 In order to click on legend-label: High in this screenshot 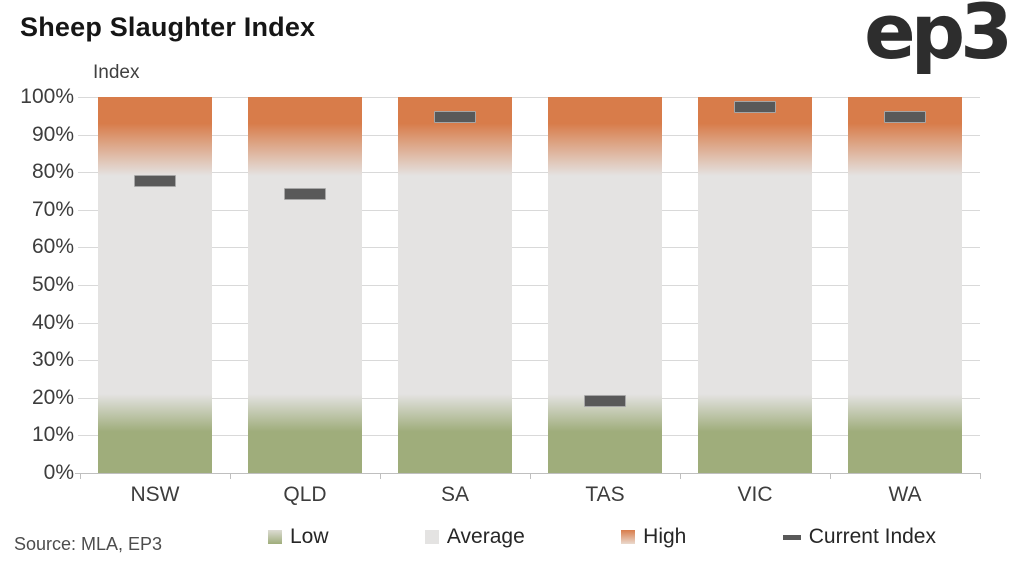, I will do `click(665, 536)`.